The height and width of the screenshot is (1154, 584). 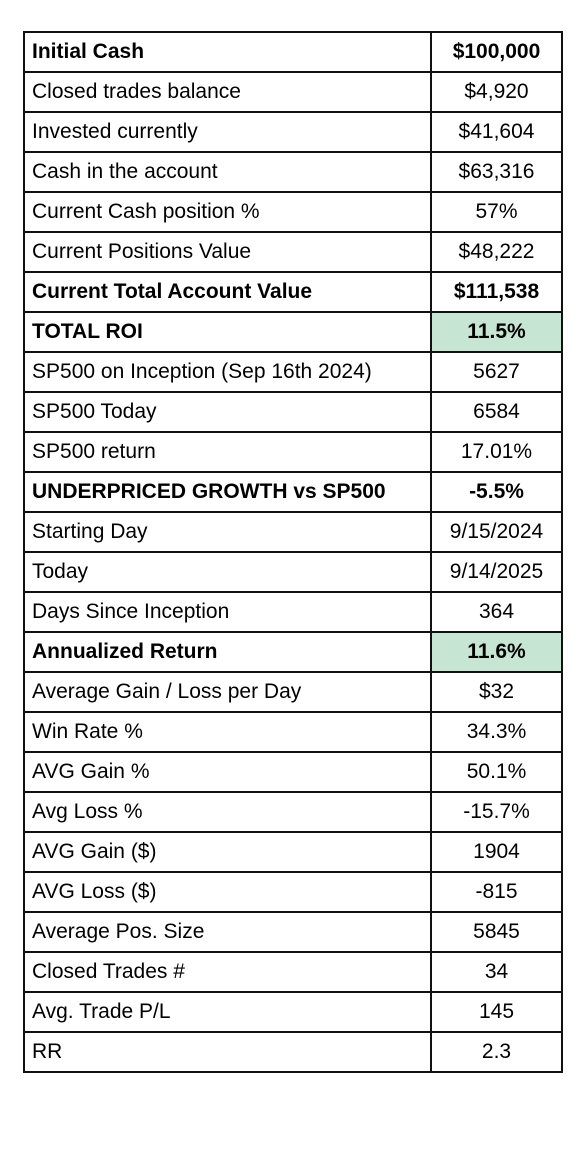 What do you see at coordinates (227, 252) in the screenshot?
I see `row-label-cell: Current Positions Value` at bounding box center [227, 252].